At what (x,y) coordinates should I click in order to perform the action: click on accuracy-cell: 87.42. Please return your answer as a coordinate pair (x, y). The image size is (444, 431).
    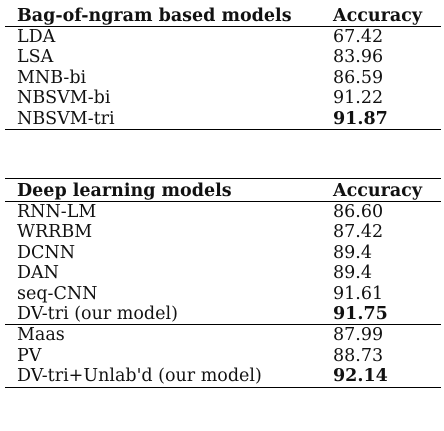
    Looking at the image, I should click on (358, 232).